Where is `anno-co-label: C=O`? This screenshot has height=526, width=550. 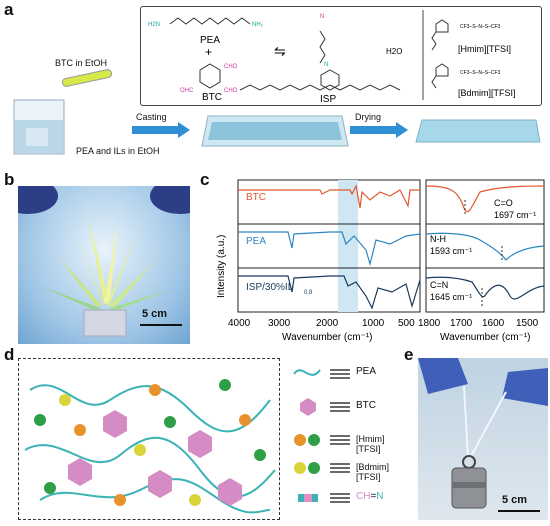 anno-co-label: C=O is located at coordinates (503, 203).